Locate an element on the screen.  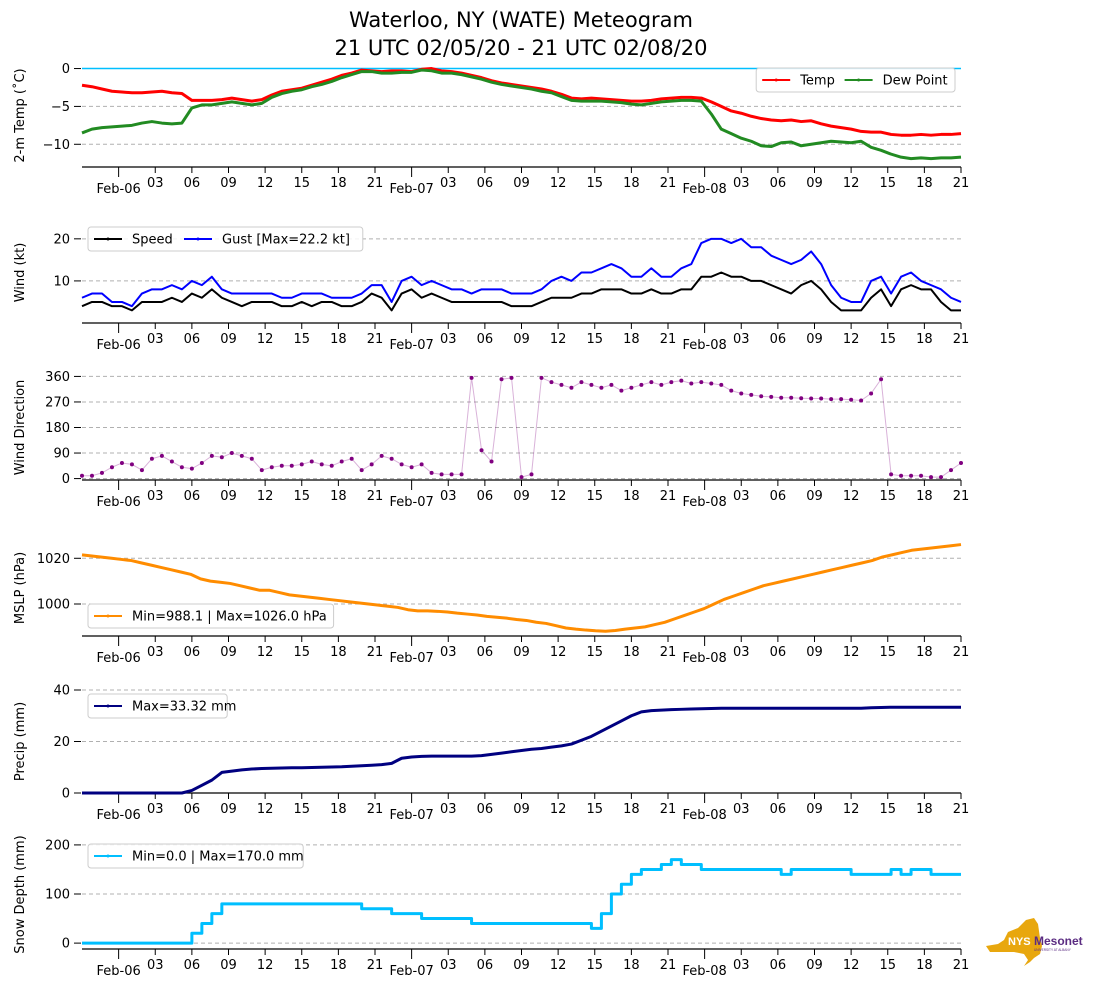
y-axis-label: Wind Direction is located at coordinates (20, 428).